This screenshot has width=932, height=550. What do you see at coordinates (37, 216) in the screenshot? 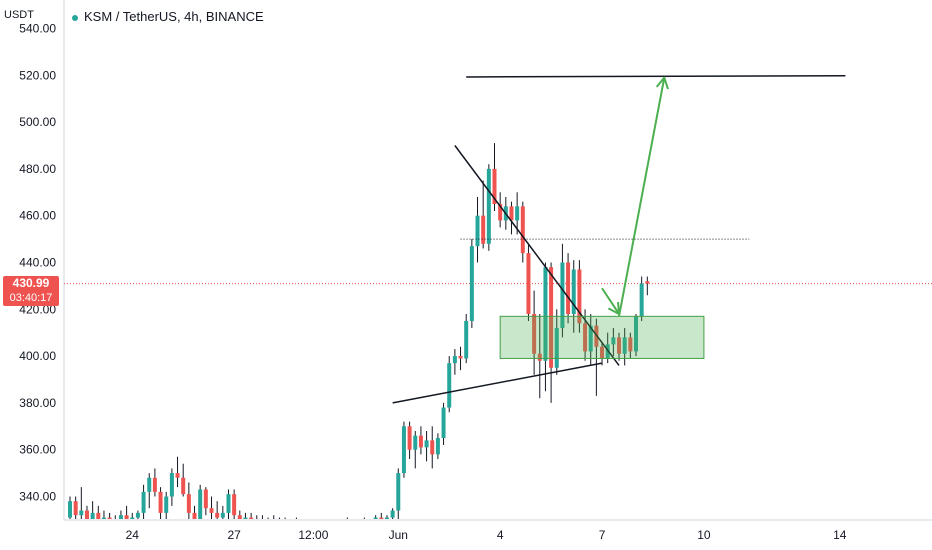
I see `y-tick-label: 460.00` at bounding box center [37, 216].